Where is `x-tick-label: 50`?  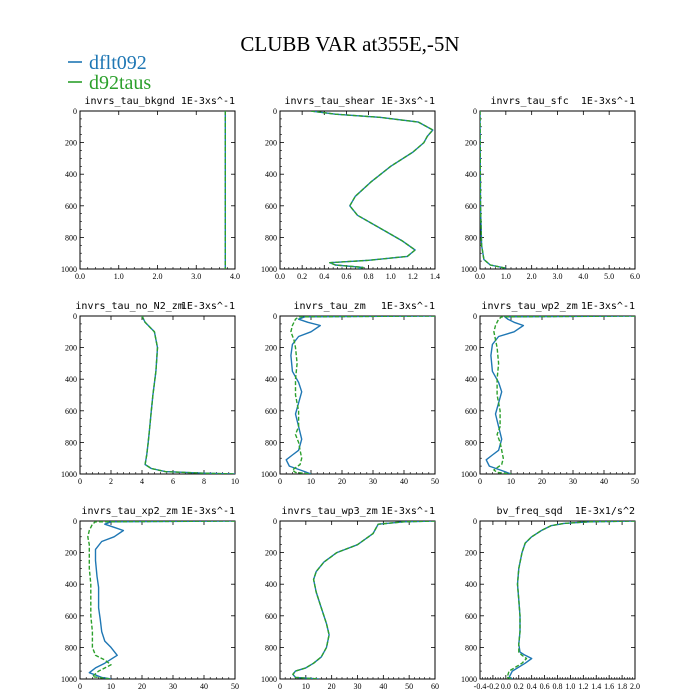 x-tick-label: 50 is located at coordinates (435, 481).